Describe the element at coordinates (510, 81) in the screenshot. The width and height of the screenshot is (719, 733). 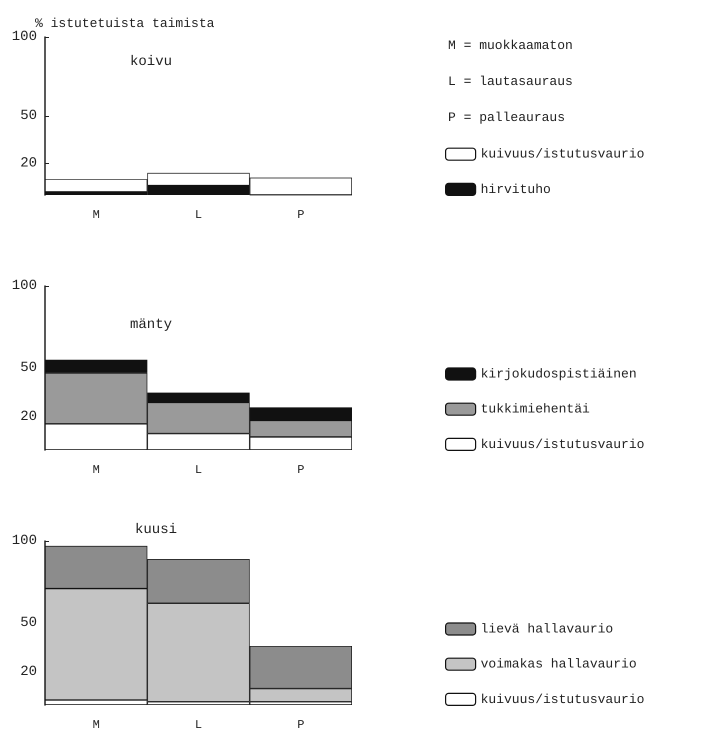
I see `text: L = lautasauraus` at that location.